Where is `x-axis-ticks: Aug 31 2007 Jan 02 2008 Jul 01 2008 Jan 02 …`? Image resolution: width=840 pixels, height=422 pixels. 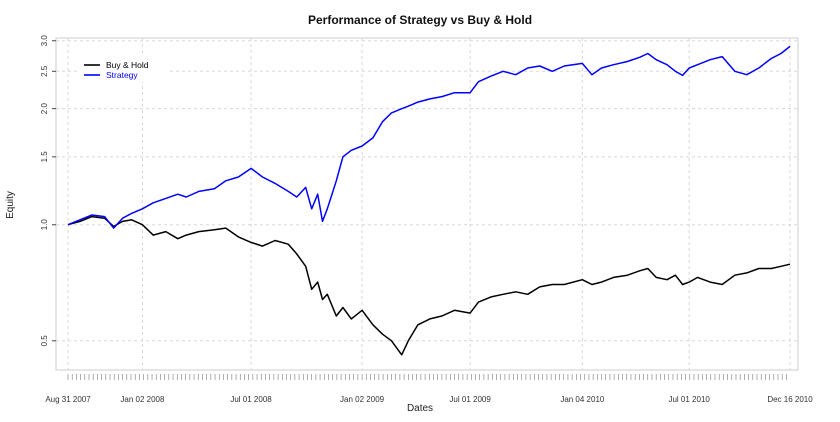 x-axis-ticks: Aug 31 2007 Jan 02 2008 Jul 01 2008 Jan 02 … is located at coordinates (429, 399).